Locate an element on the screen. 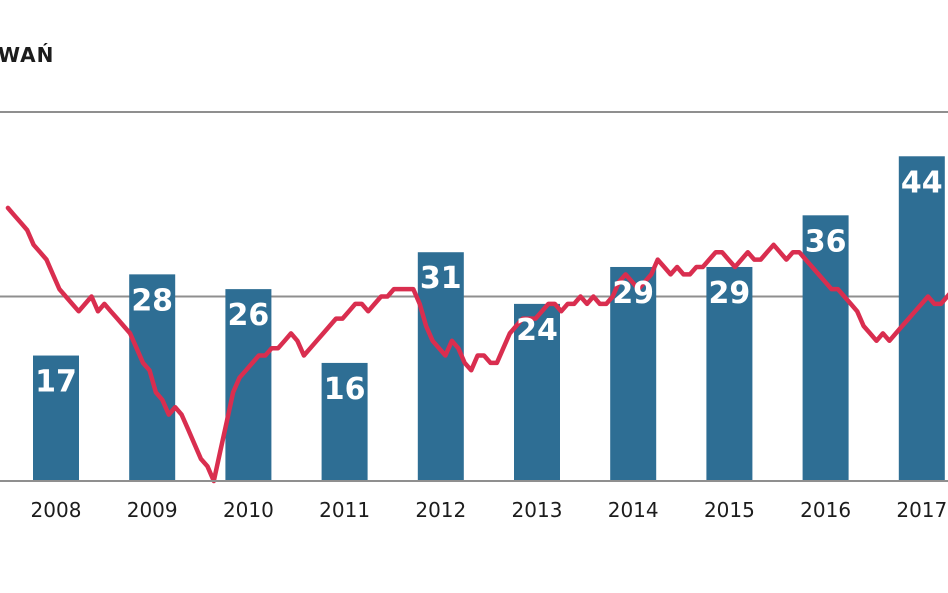 The height and width of the screenshot is (593, 948). x-tick-label-2017: 2017 is located at coordinates (921, 510).